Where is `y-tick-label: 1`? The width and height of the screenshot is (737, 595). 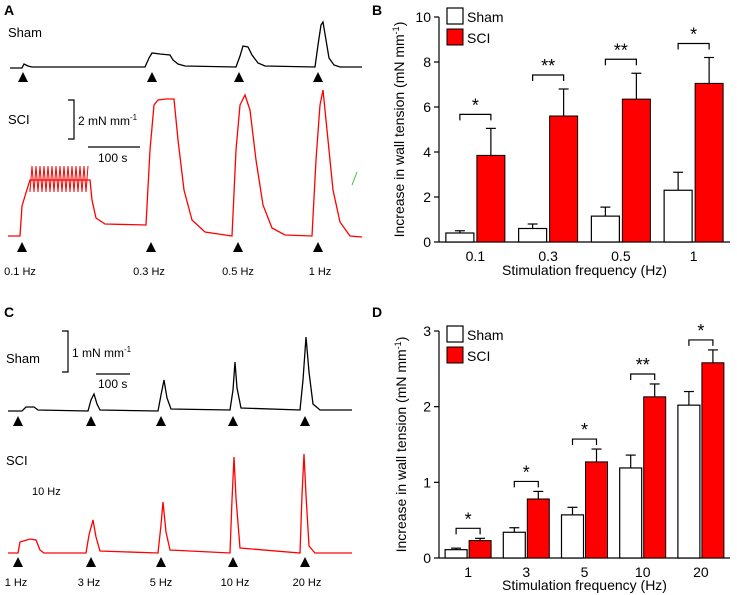
y-tick-label: 1 is located at coordinates (427, 482).